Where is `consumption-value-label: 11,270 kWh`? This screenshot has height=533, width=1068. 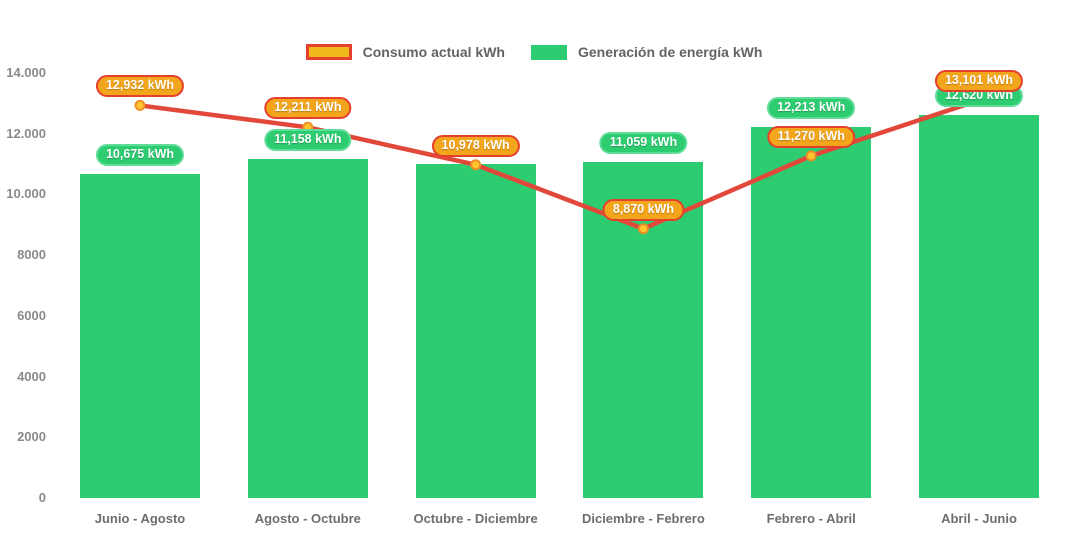
consumption-value-label: 11,270 kWh is located at coordinates (811, 136).